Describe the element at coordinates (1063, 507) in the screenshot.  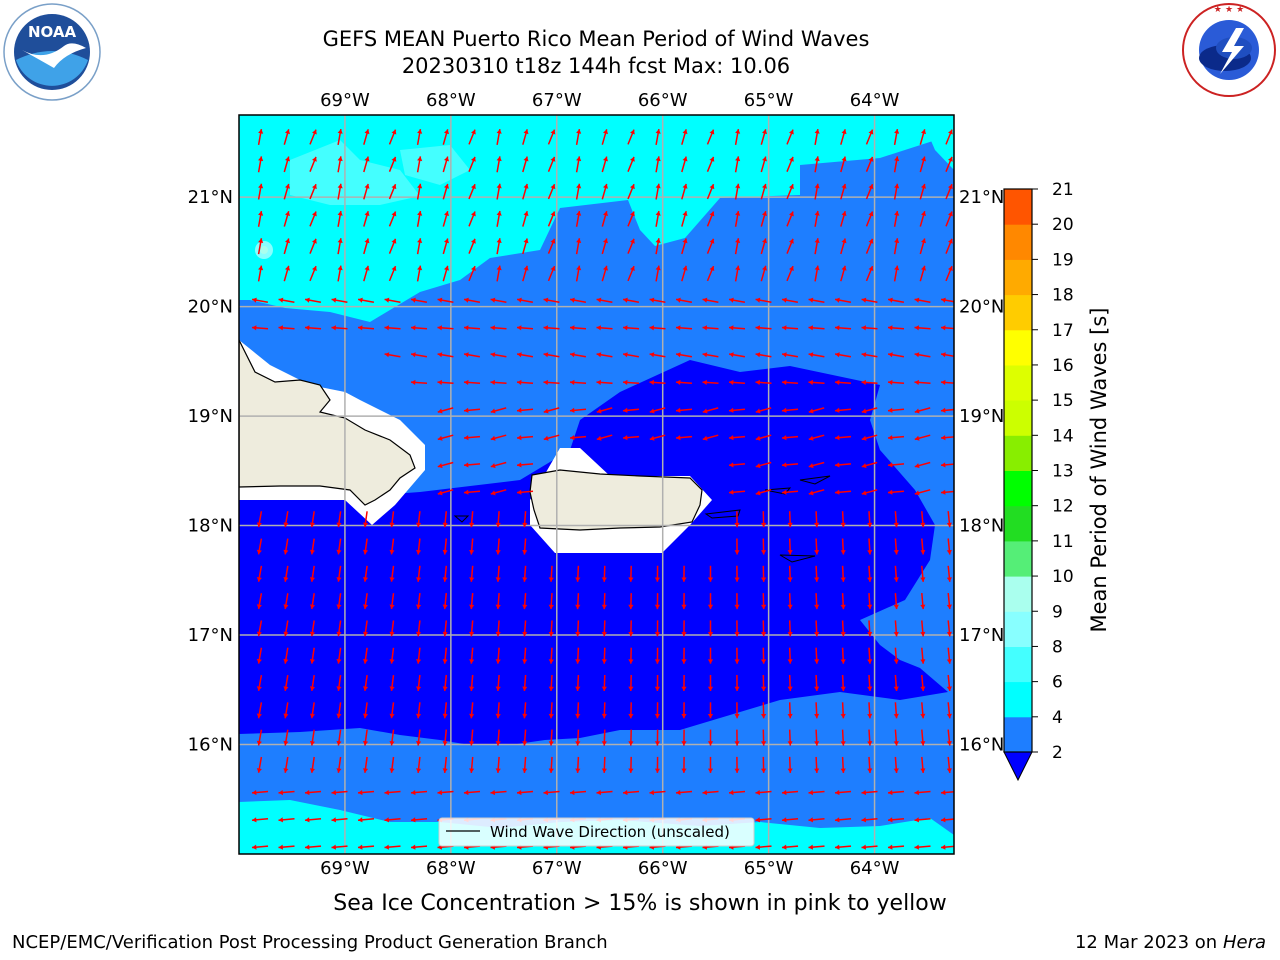
I see `colorbar-tick-label: 12` at that location.